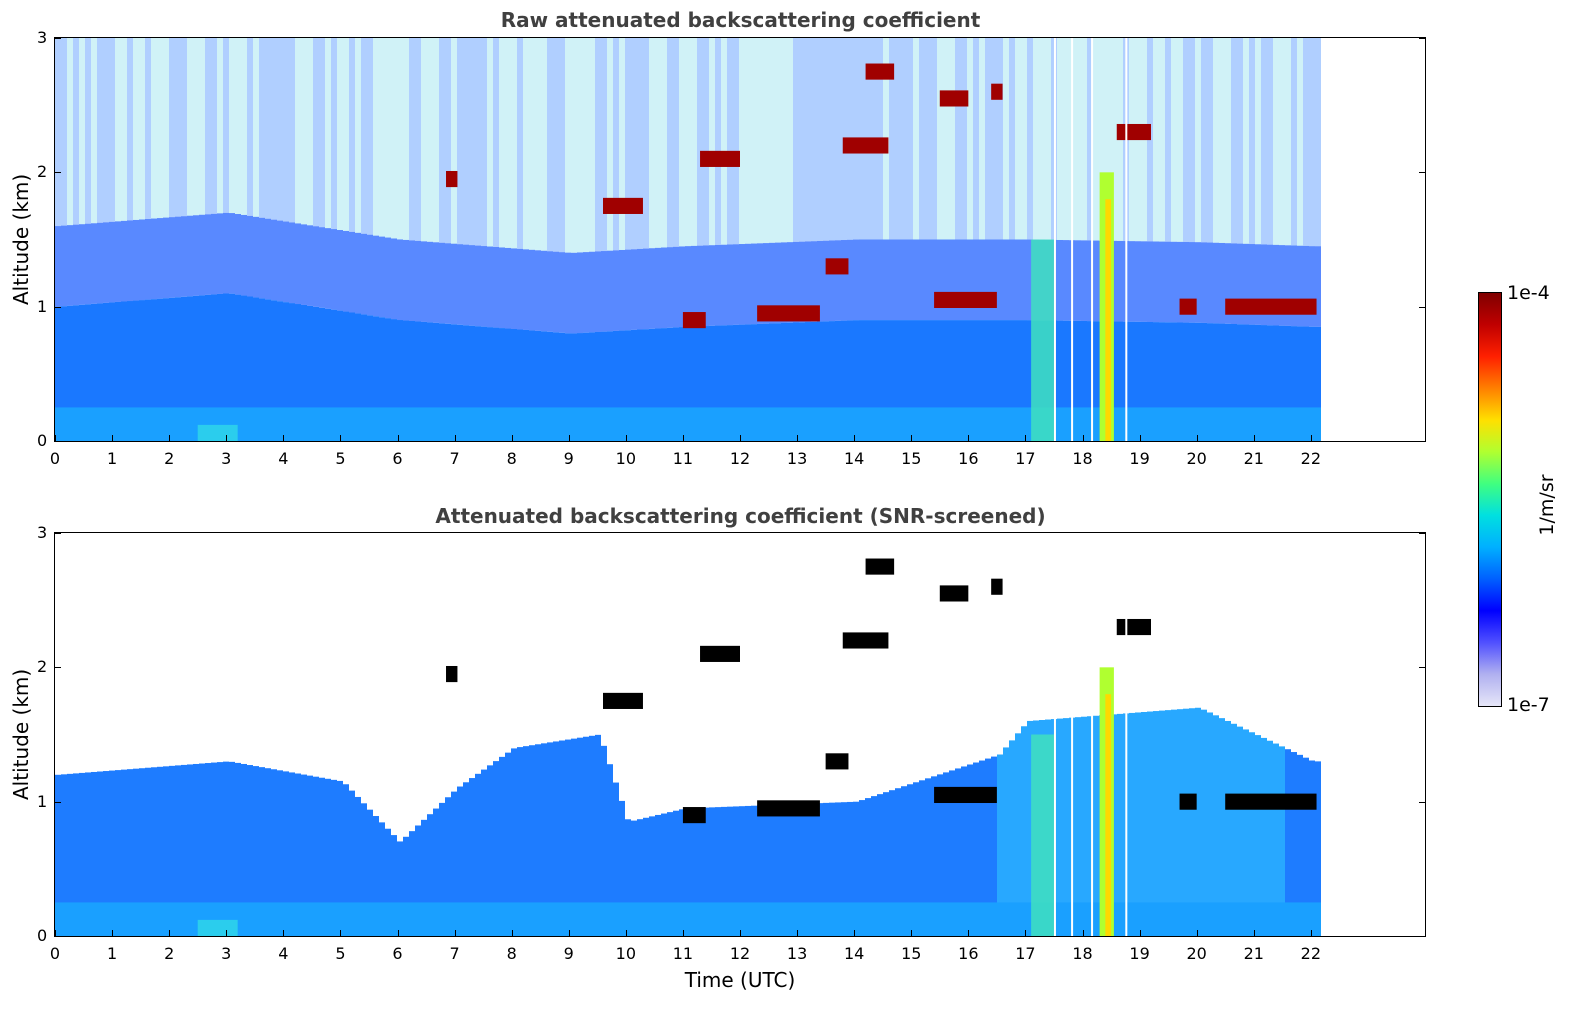 The height and width of the screenshot is (1020, 1595). Describe the element at coordinates (1082, 953) in the screenshot. I see `bottom-xtick-label: 18` at that location.